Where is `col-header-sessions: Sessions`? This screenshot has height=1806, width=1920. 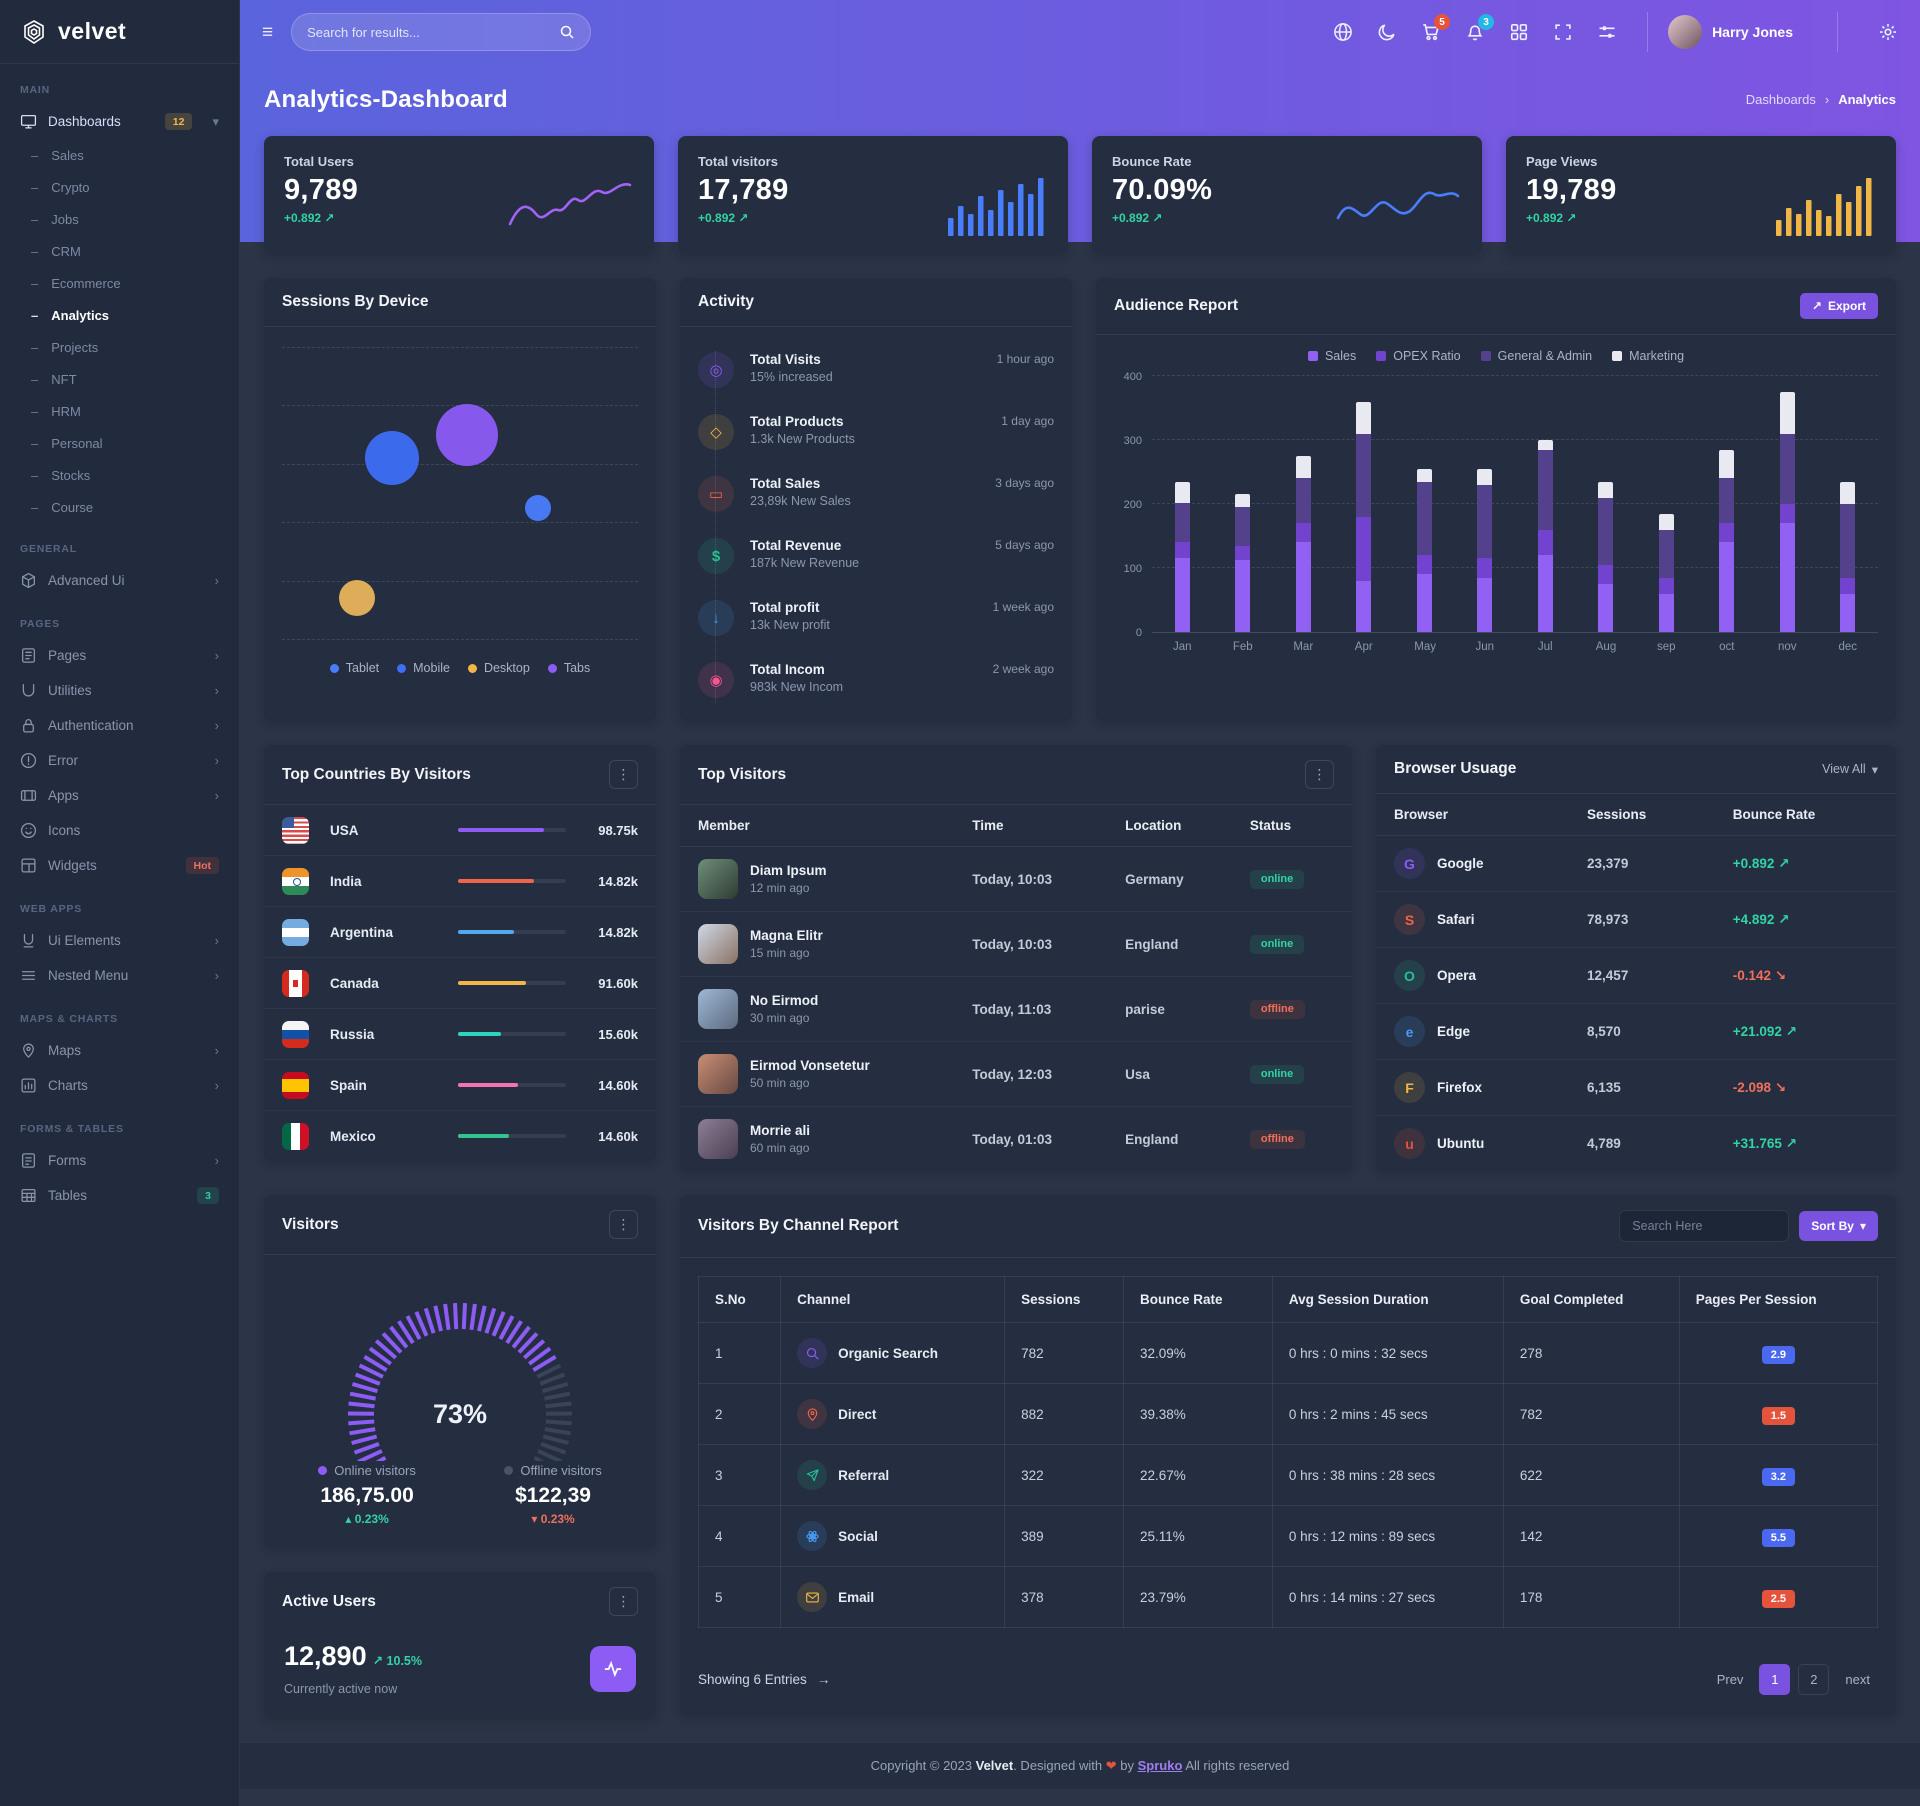
col-header-sessions: Sessions is located at coordinates (1642, 815).